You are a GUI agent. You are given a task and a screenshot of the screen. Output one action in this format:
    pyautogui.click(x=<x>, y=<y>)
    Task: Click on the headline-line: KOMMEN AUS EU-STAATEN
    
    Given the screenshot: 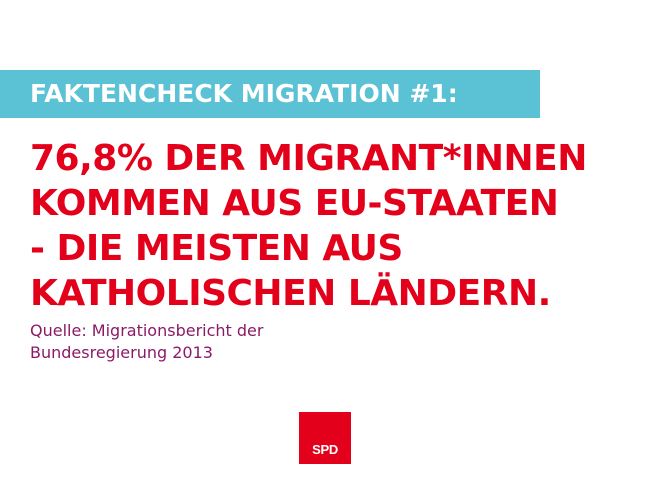 What is the action you would take?
    pyautogui.click(x=294, y=203)
    